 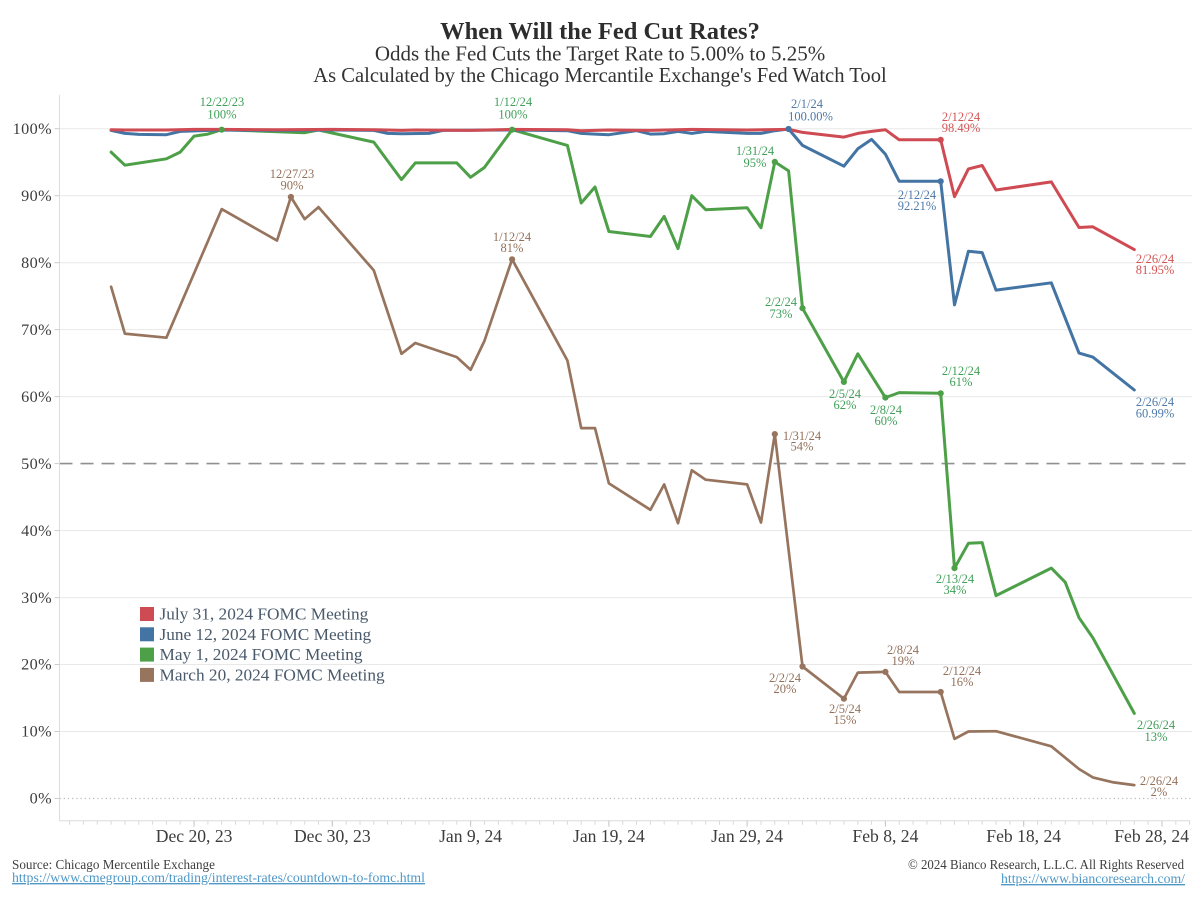 What do you see at coordinates (807, 104) in the screenshot?
I see `svg-text: 2/1/24` at bounding box center [807, 104].